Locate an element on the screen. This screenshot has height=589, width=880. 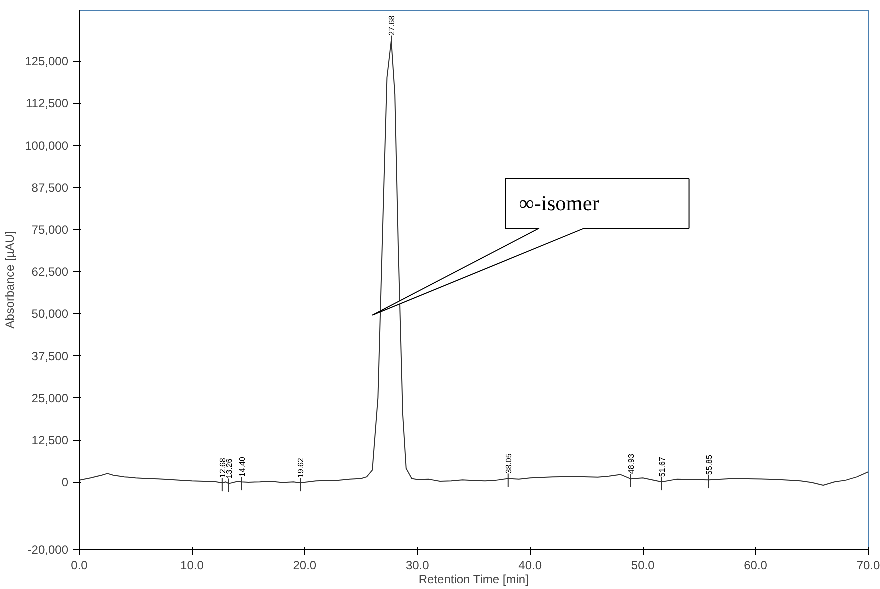
y-tick-label: 87,500 is located at coordinates (50, 187).